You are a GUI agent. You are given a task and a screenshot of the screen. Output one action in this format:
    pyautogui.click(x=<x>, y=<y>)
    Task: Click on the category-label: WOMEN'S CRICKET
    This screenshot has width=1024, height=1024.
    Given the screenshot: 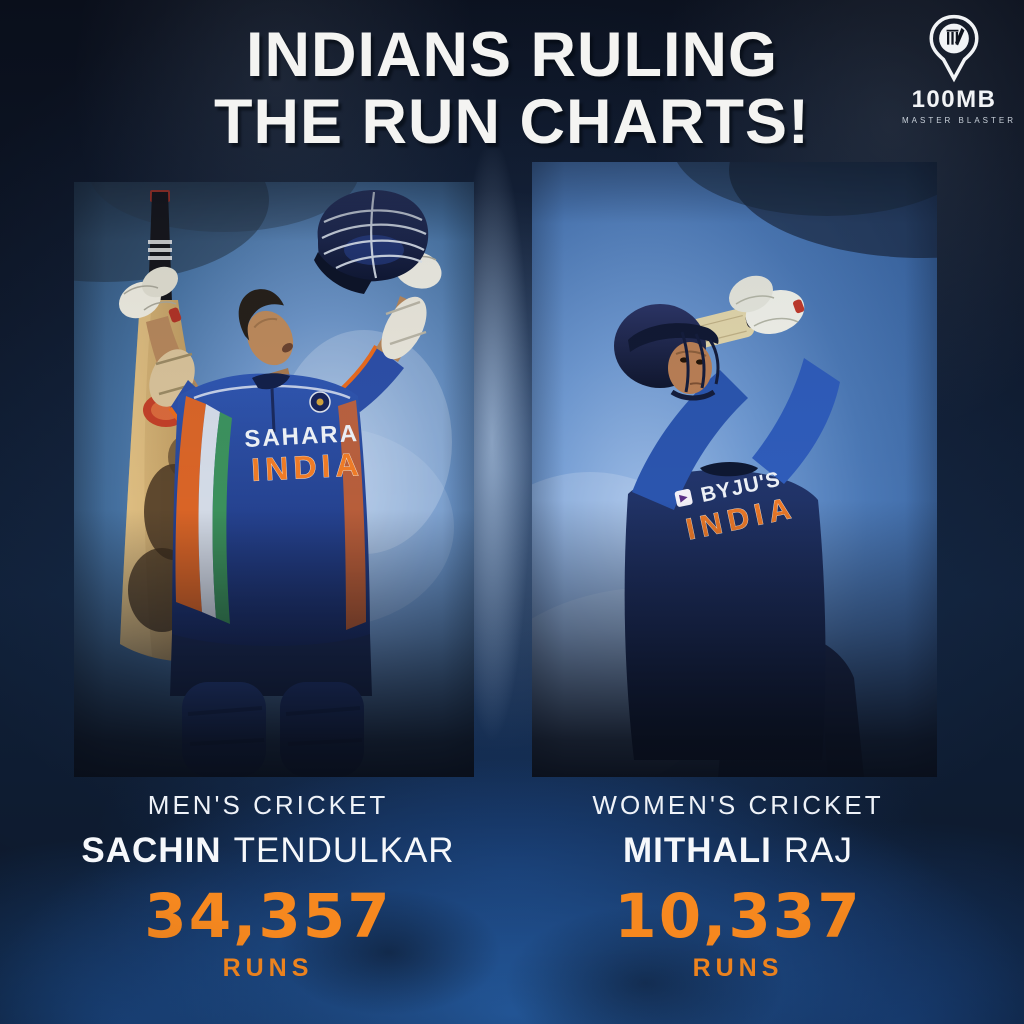 What is the action you would take?
    pyautogui.click(x=738, y=805)
    